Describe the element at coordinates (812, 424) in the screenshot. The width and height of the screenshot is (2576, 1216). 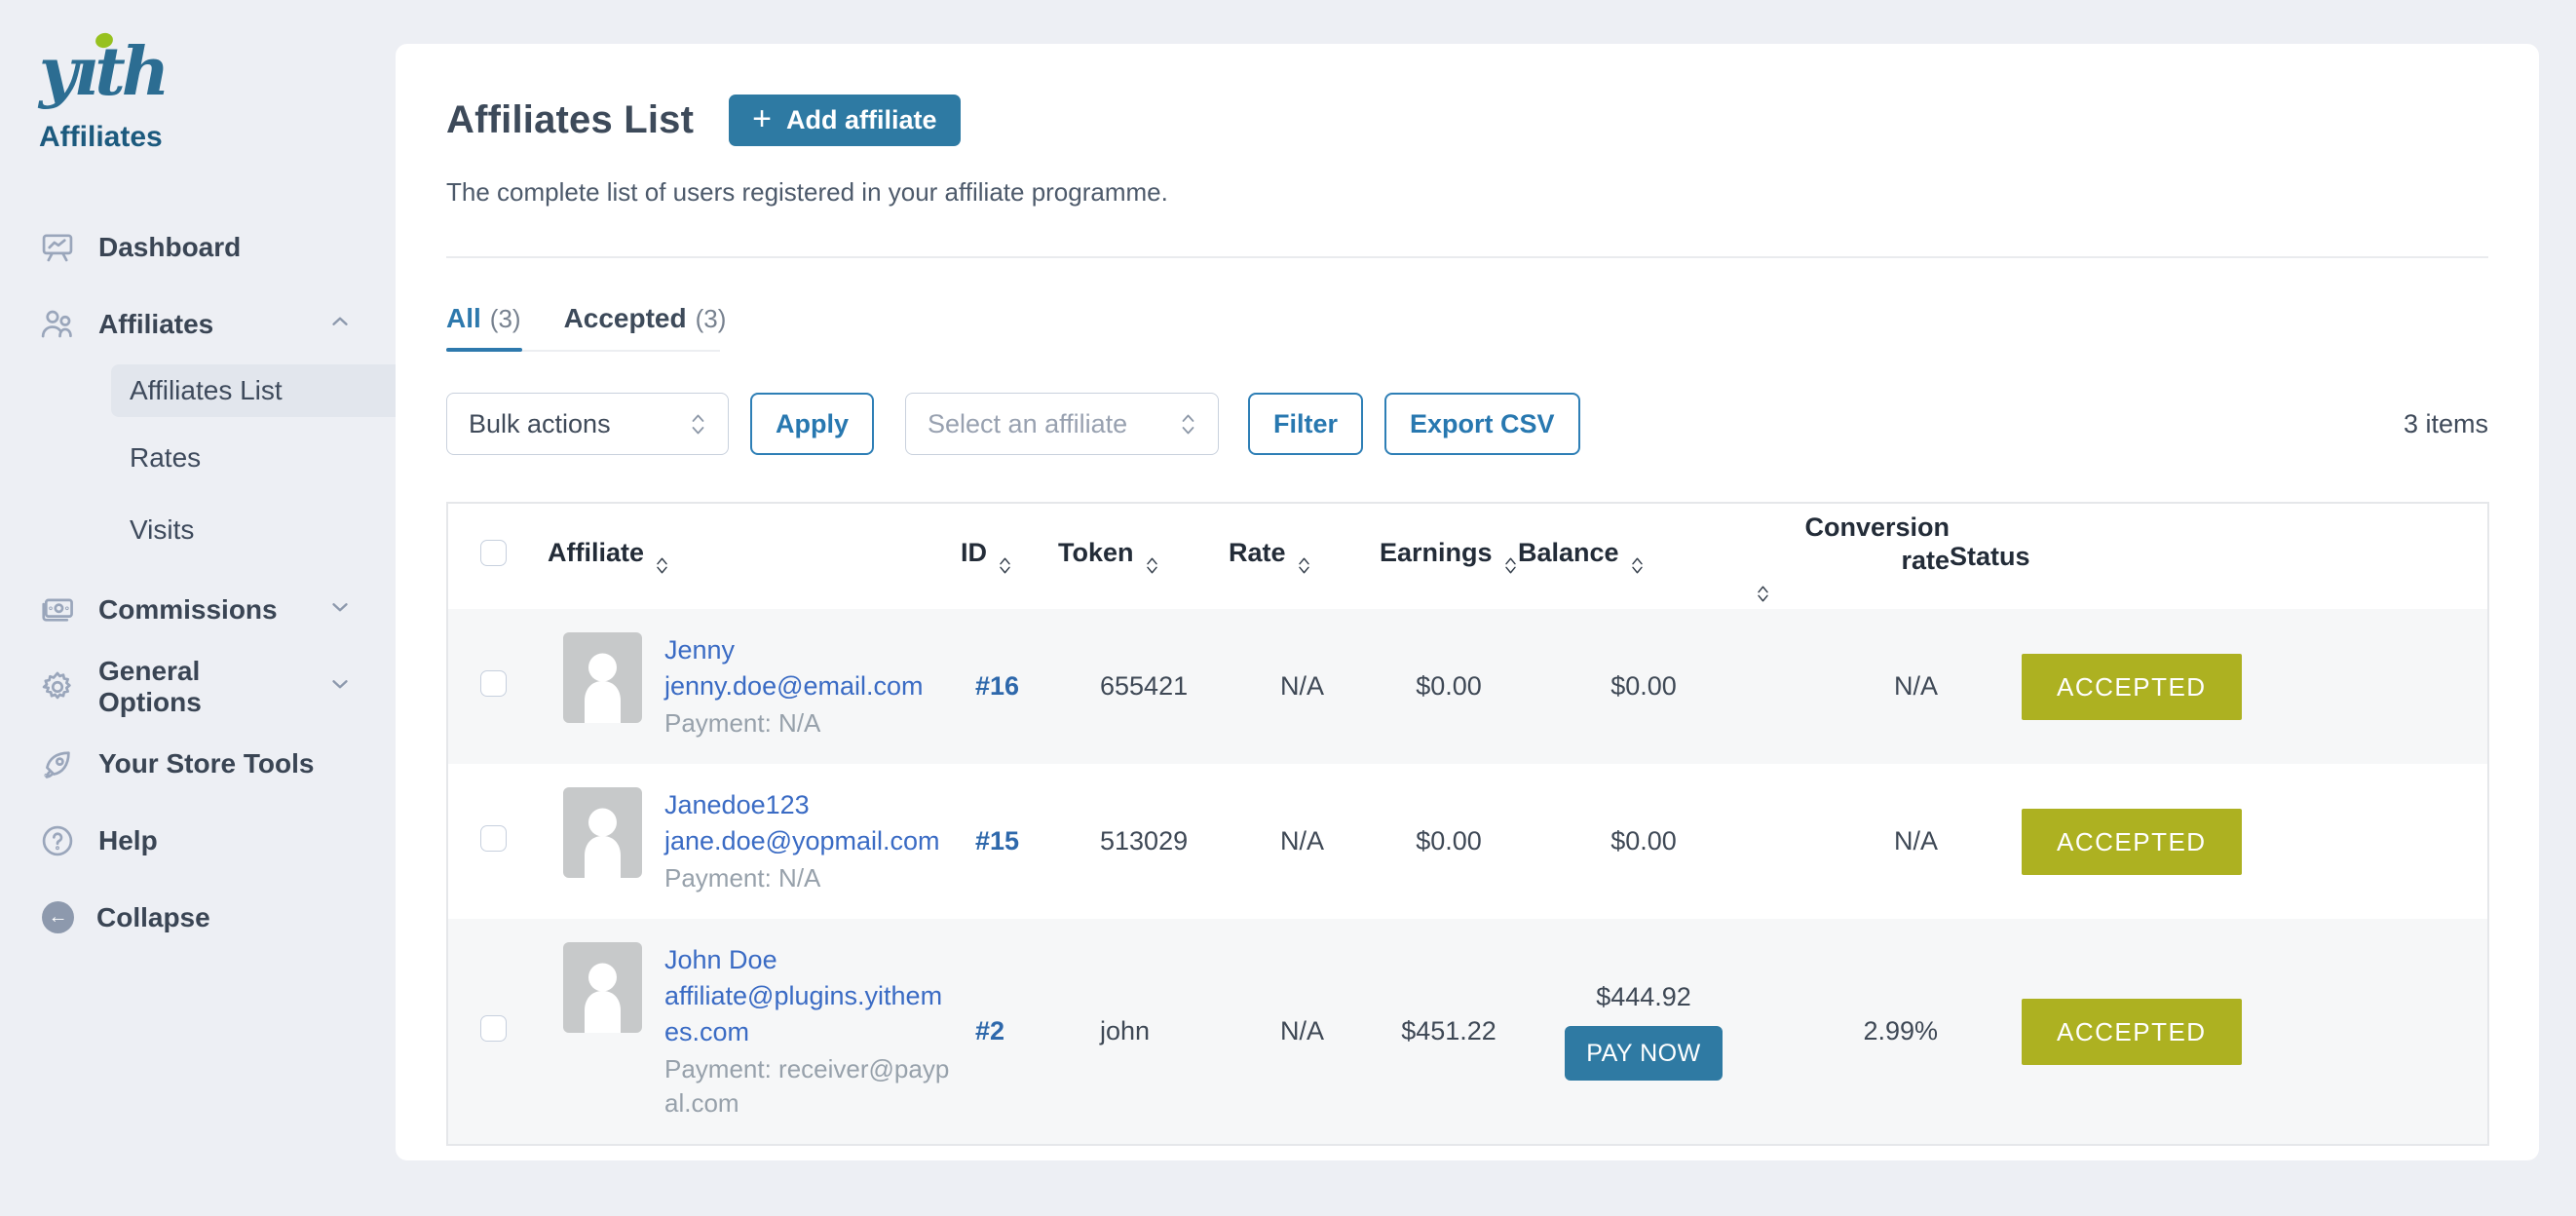
I see `apply-button: Apply` at that location.